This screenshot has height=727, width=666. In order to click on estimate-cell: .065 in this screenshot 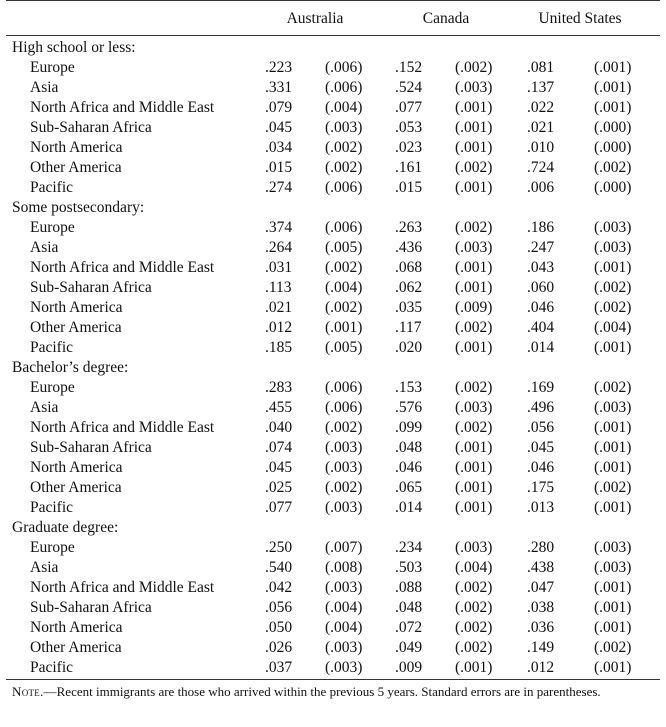, I will do `click(409, 487)`.